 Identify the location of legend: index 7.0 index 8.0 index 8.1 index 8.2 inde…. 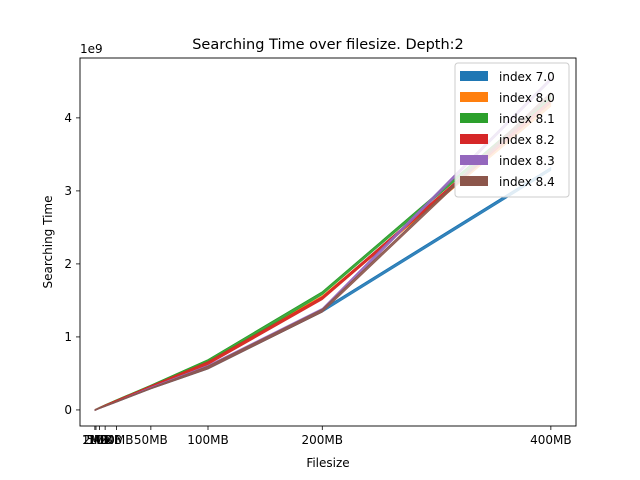
(512, 130).